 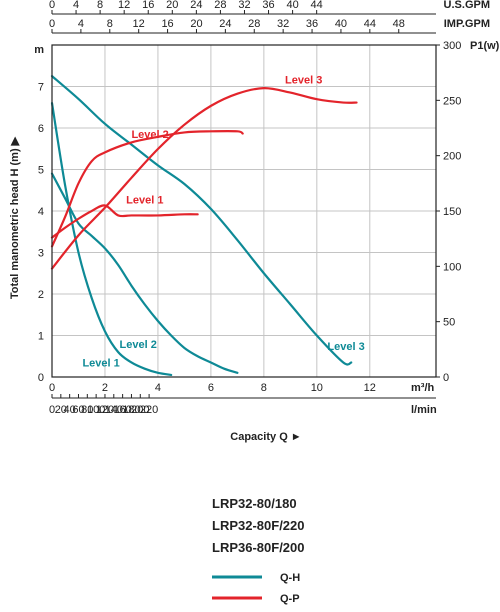 What do you see at coordinates (110, 24) in the screenshot?
I see `impgpm-tick-label: 8` at bounding box center [110, 24].